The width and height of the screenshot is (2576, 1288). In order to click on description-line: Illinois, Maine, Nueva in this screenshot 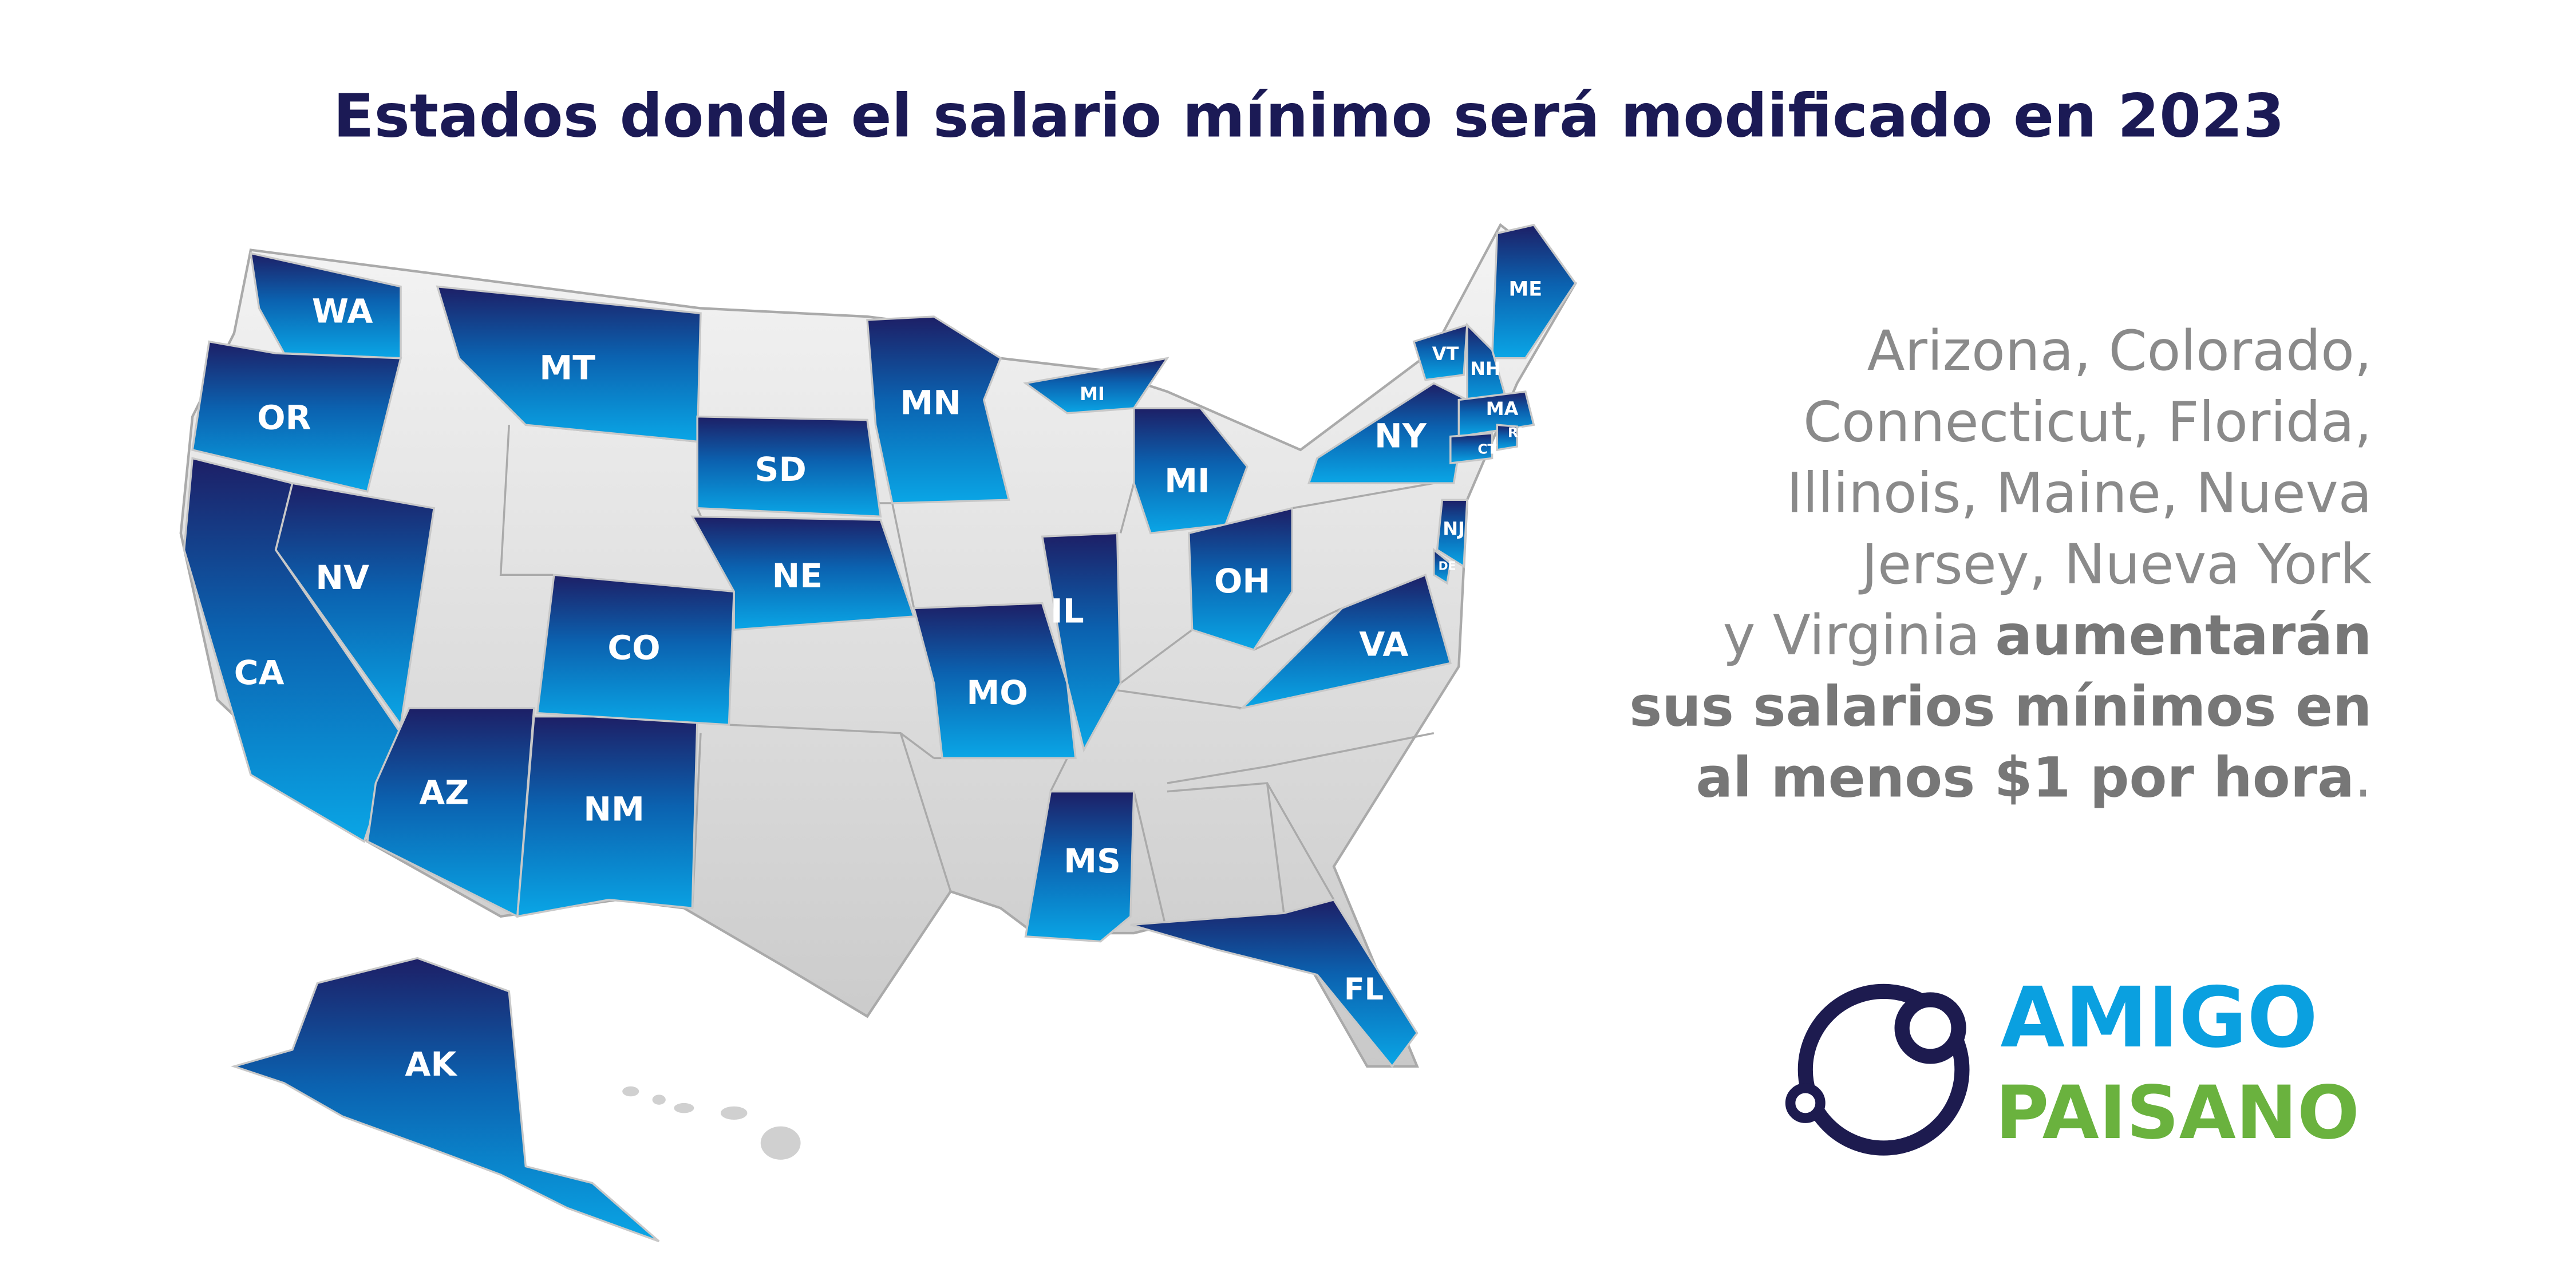, I will do `click(2079, 493)`.